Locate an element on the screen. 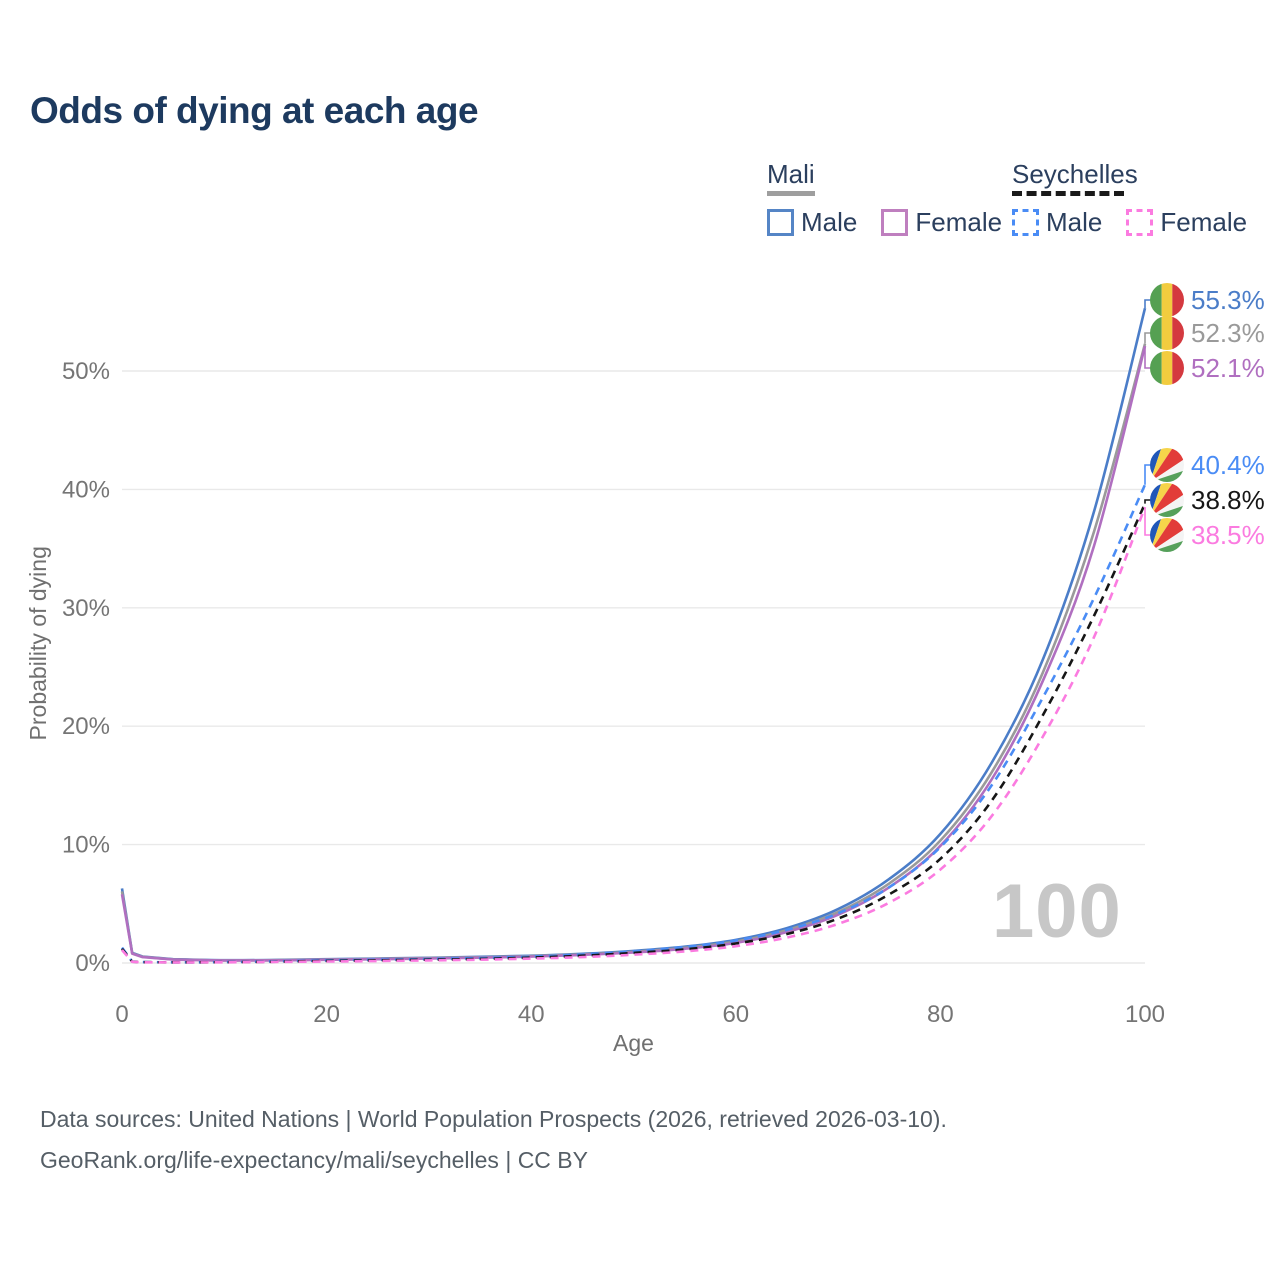  end-value: 55.3% is located at coordinates (1228, 300).